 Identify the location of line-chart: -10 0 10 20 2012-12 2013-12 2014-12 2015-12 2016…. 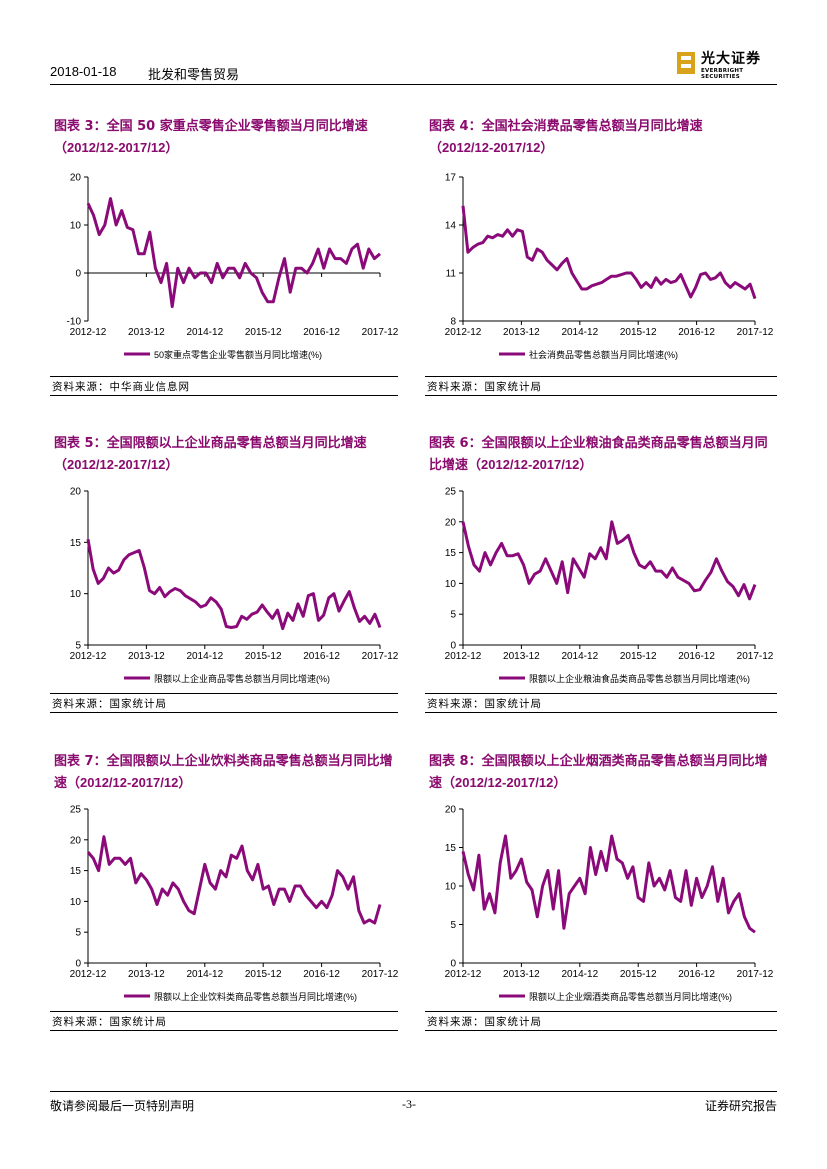
(233, 267).